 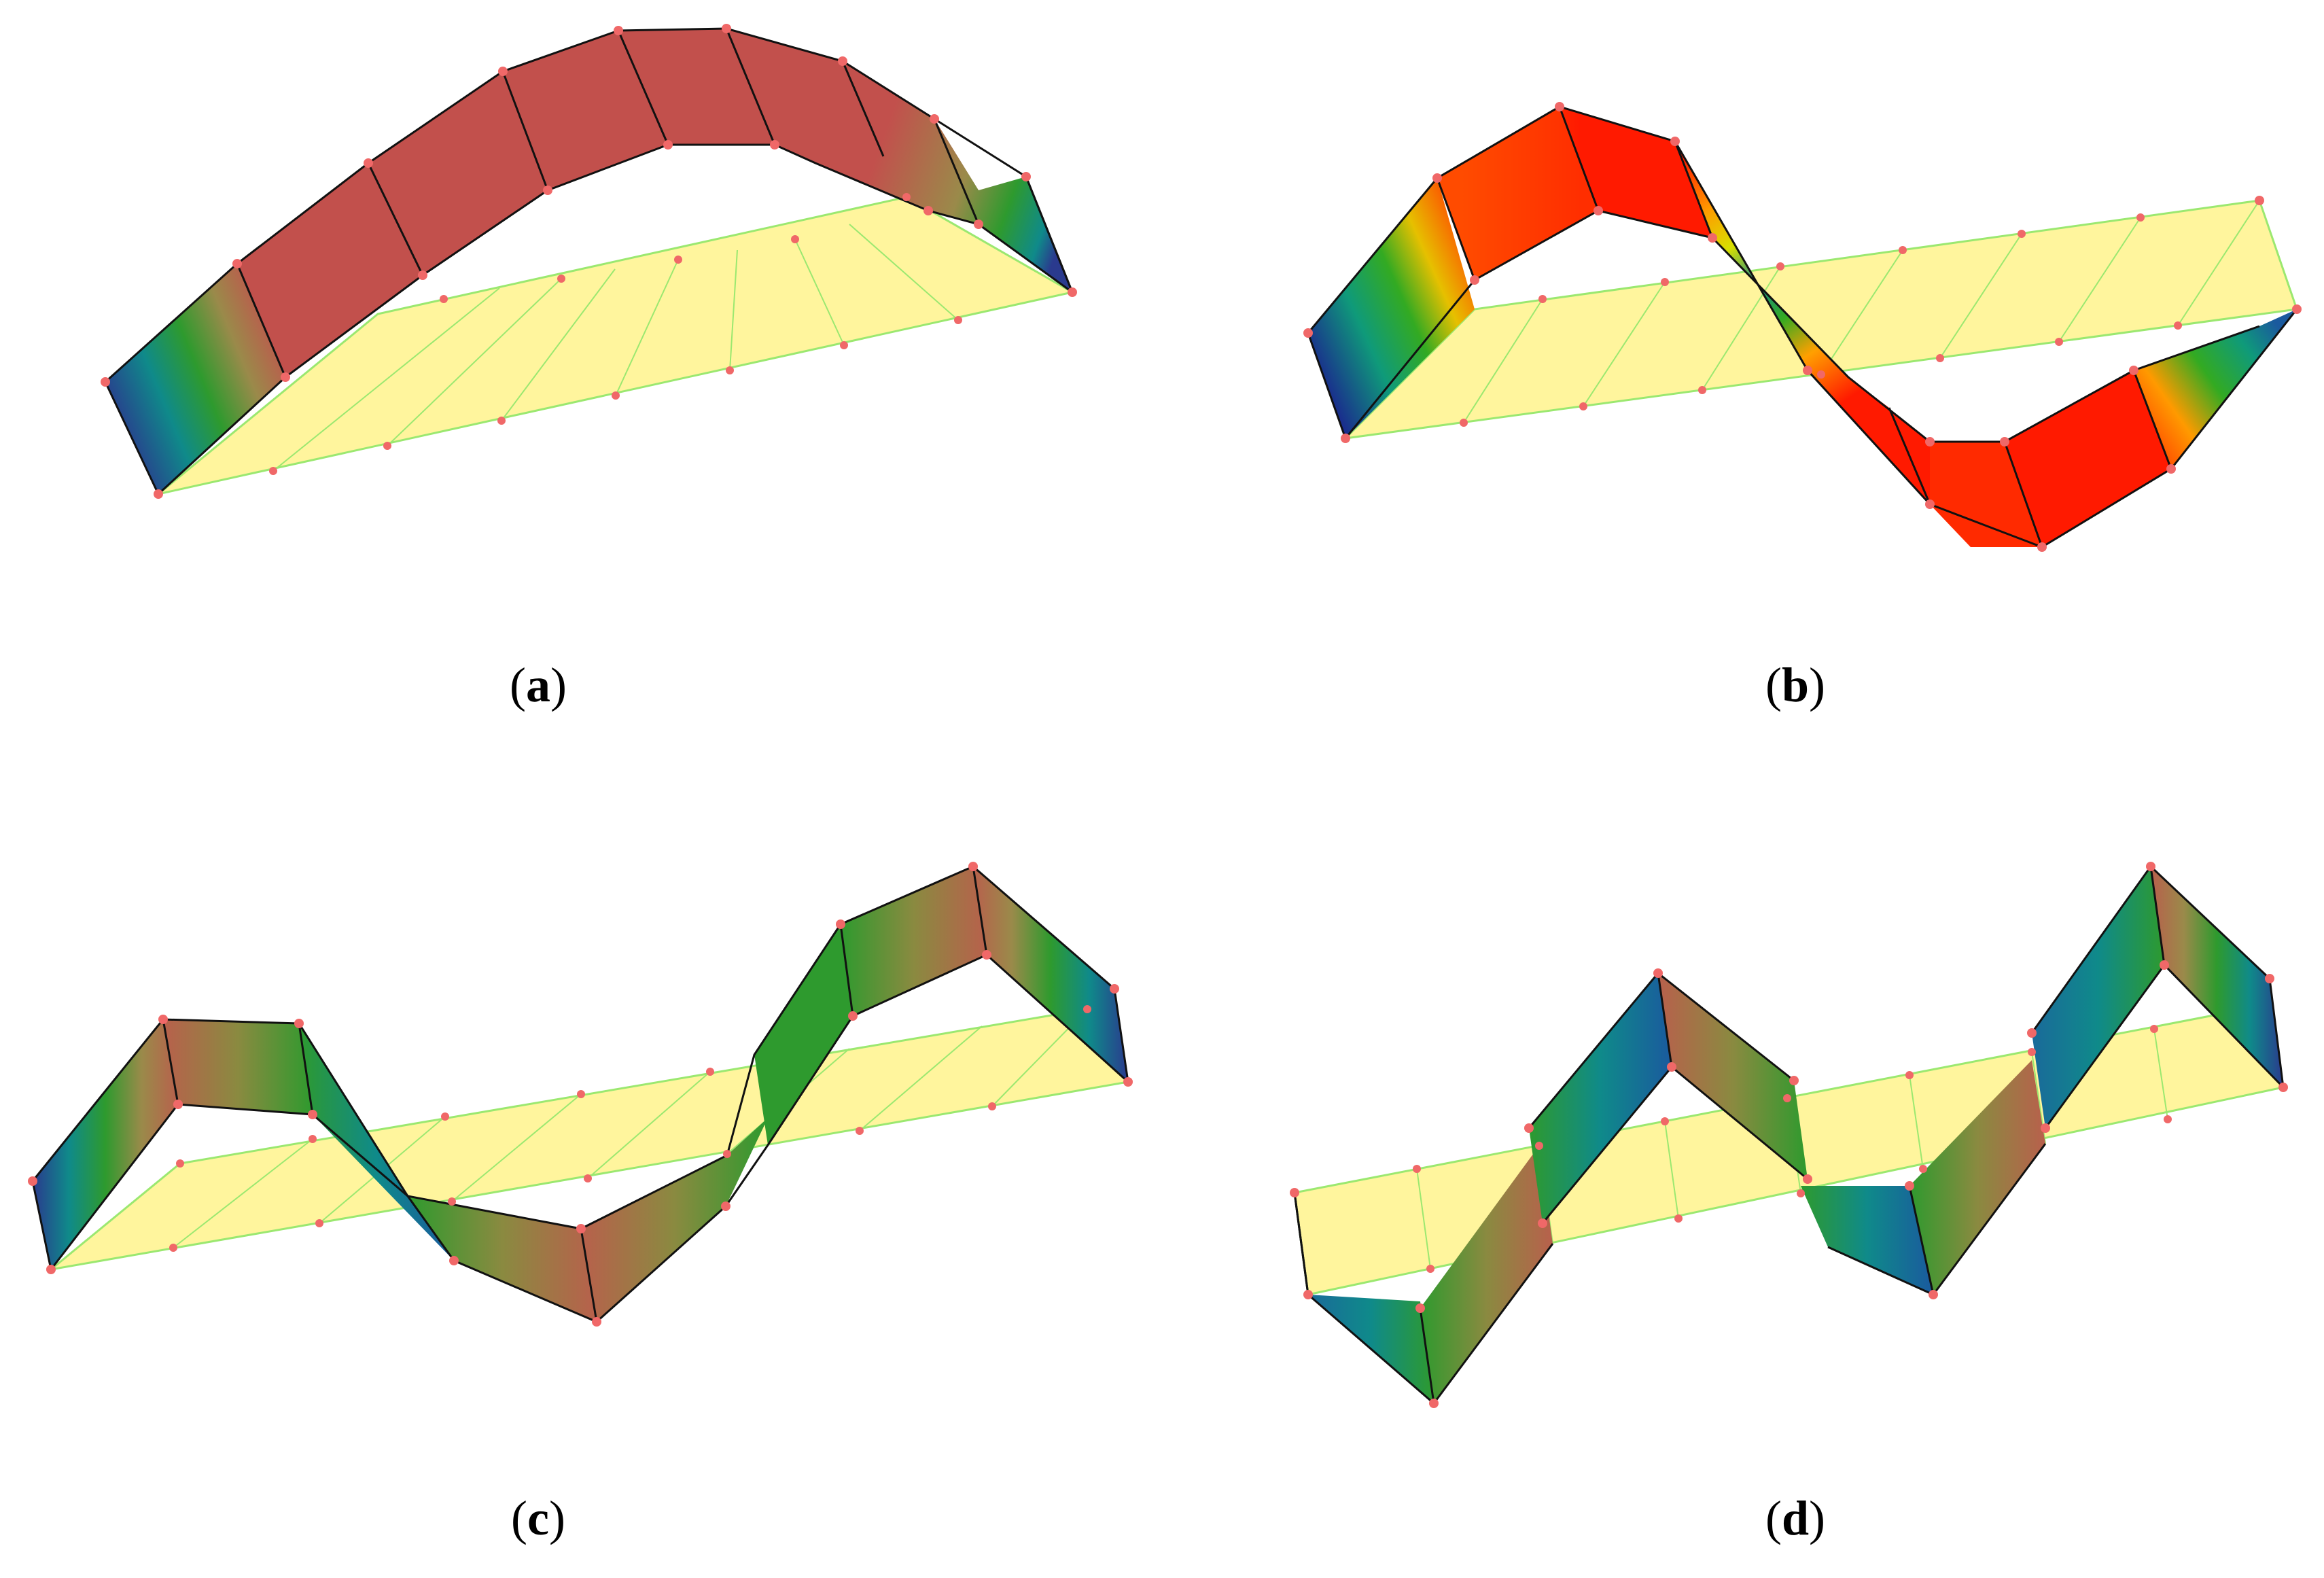 I want to click on panel-b-nodes, so click(x=1803, y=327).